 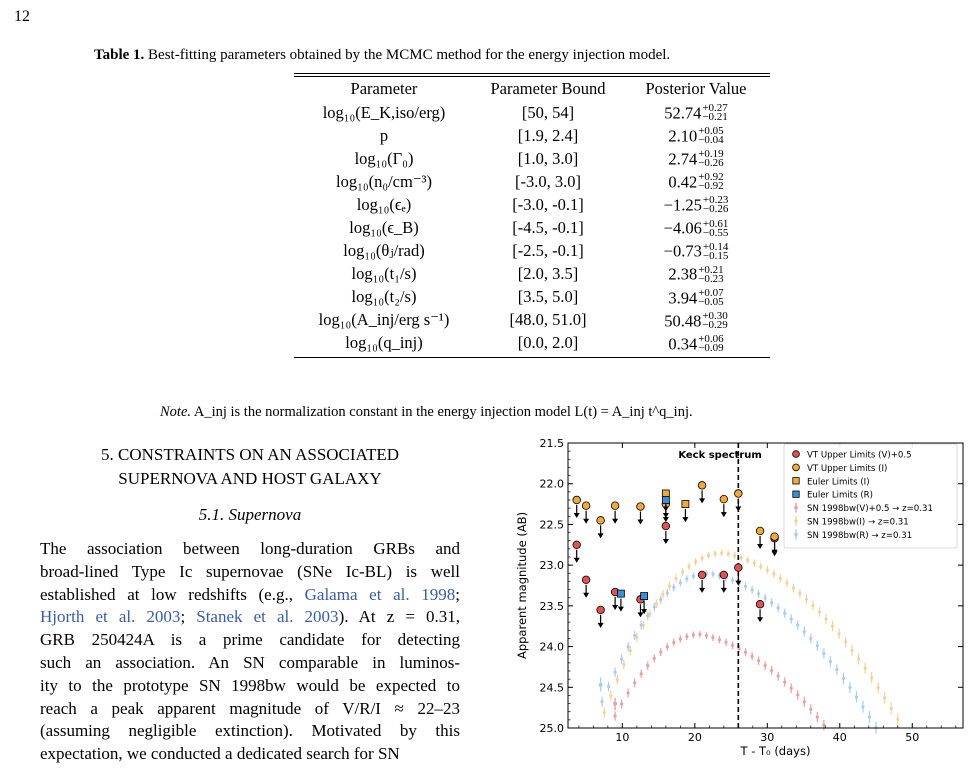 I want to click on posterior-lower-error: −0.09, so click(x=711, y=347).